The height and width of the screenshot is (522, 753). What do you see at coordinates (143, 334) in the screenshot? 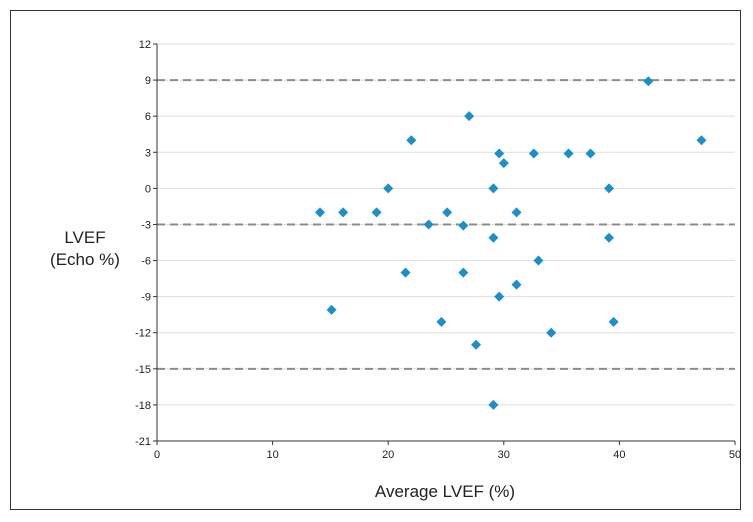
I see `y-tick-label: -12` at bounding box center [143, 334].